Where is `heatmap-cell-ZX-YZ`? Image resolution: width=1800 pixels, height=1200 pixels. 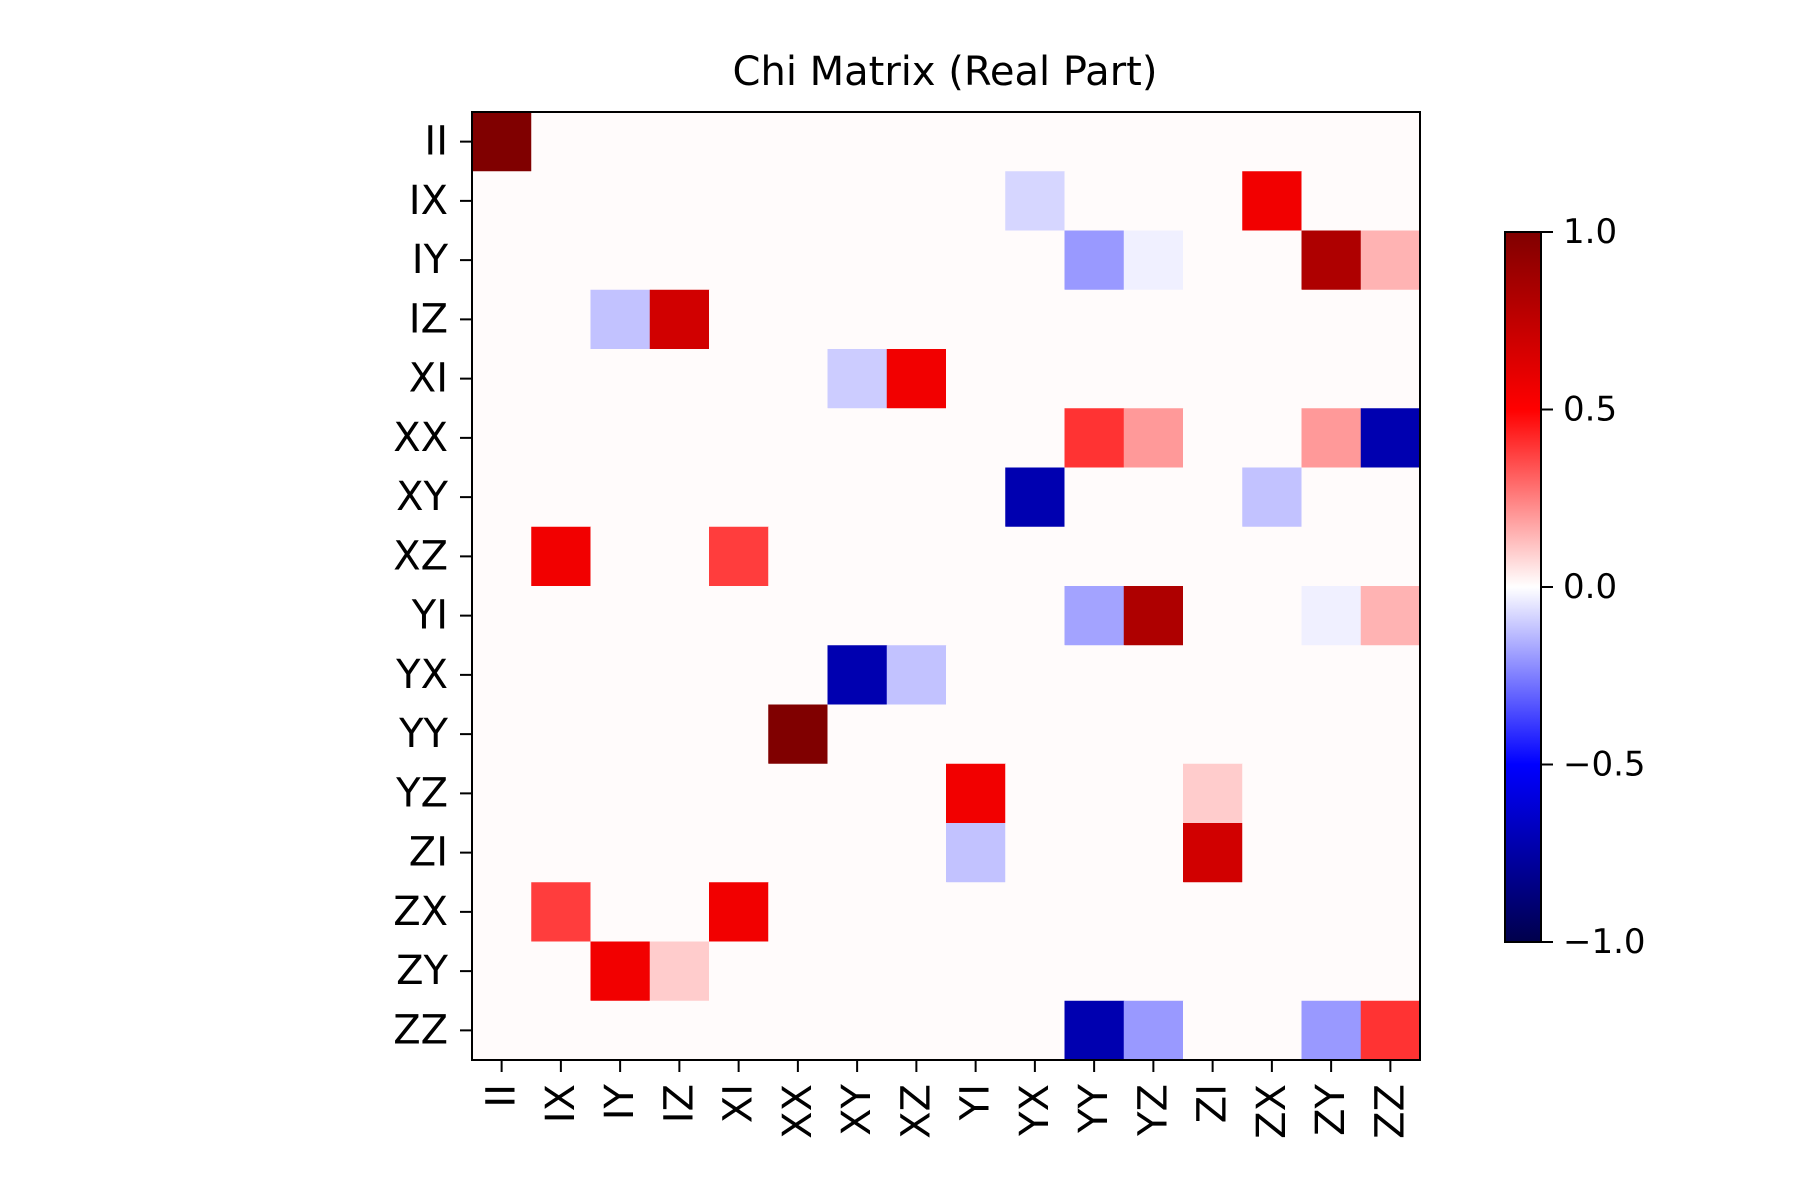 heatmap-cell-ZX-YZ is located at coordinates (1153, 912).